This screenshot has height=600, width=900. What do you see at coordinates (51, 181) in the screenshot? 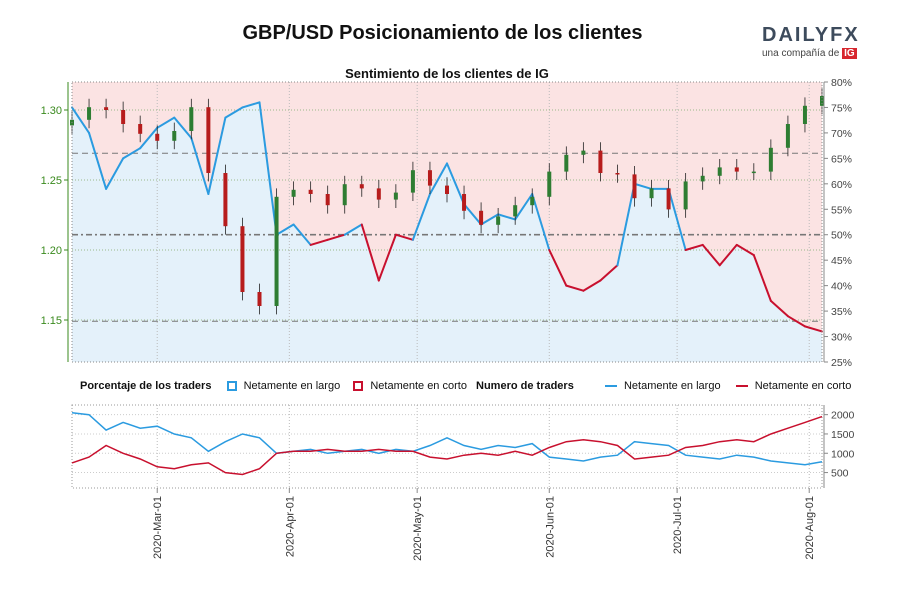
I see `price-tick-label: 1.25` at bounding box center [51, 181].